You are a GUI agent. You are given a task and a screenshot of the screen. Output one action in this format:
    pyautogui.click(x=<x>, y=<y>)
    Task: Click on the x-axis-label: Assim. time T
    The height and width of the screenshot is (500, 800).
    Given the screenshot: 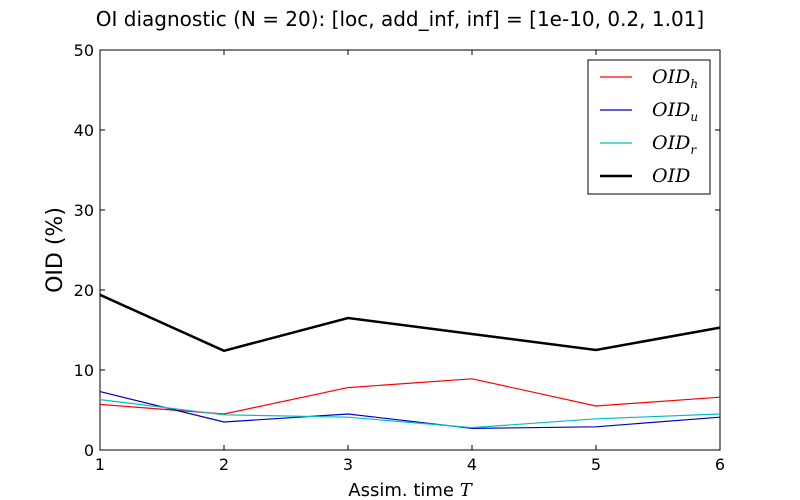 What is the action you would take?
    pyautogui.click(x=410, y=490)
    